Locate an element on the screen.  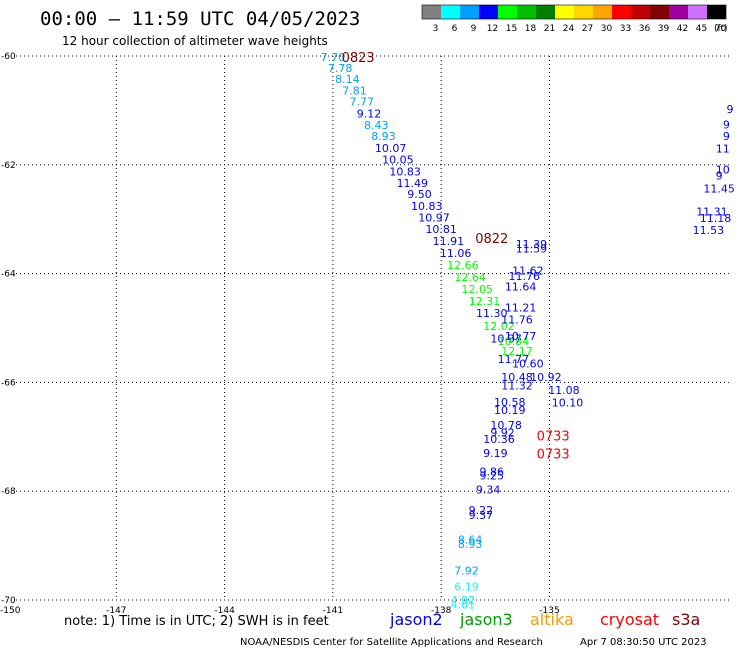
swh-label-s3a: 10.60 is located at coordinates (528, 363).